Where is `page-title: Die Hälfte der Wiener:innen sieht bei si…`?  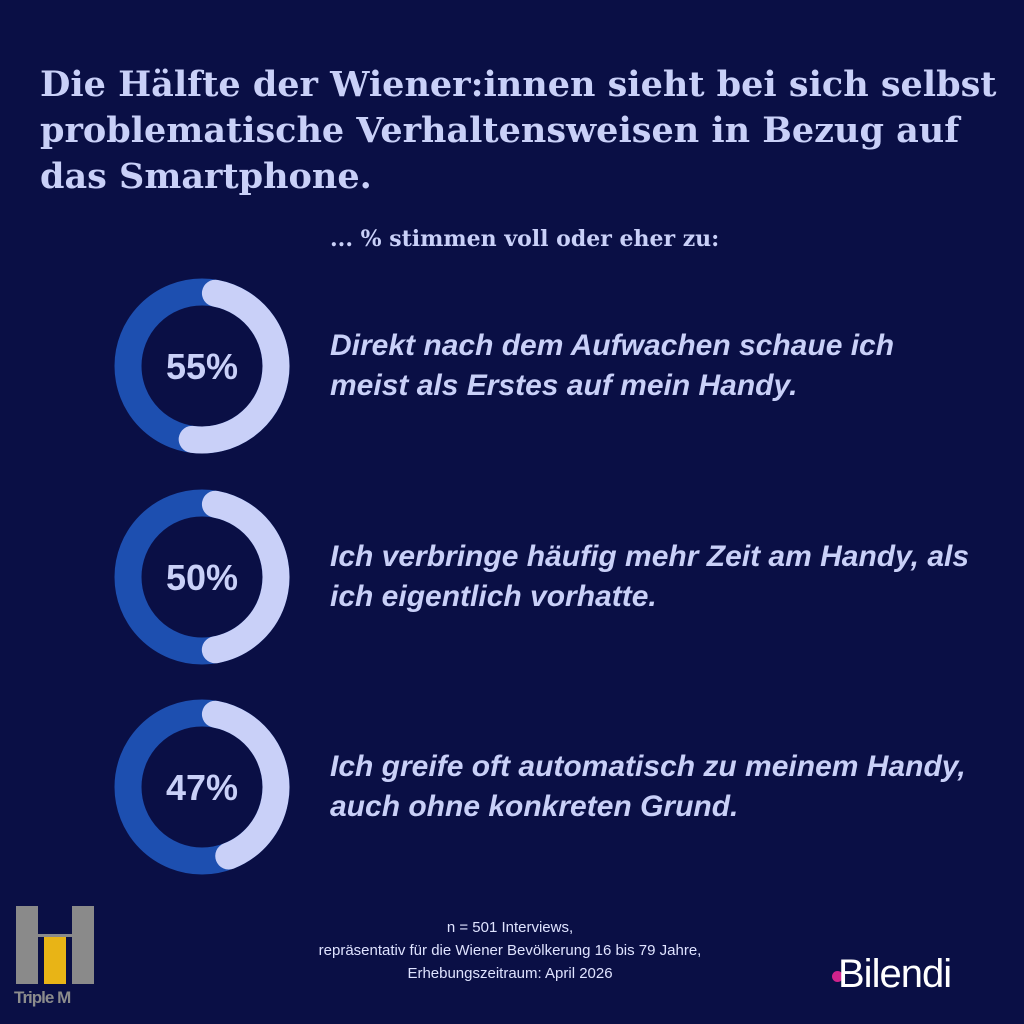 page-title: Die Hälfte der Wiener:innen sieht bei si… is located at coordinates (518, 130).